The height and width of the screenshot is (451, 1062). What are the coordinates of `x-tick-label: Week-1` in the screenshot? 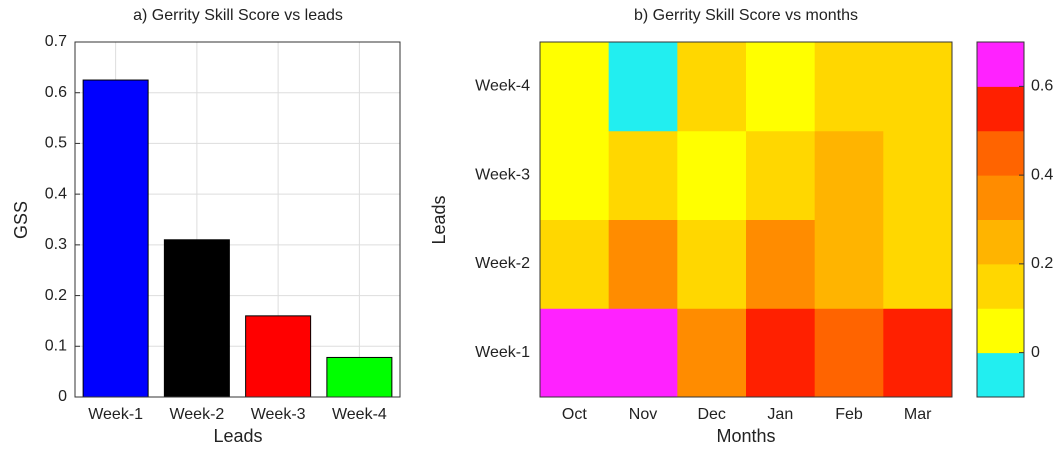 It's located at (115, 414).